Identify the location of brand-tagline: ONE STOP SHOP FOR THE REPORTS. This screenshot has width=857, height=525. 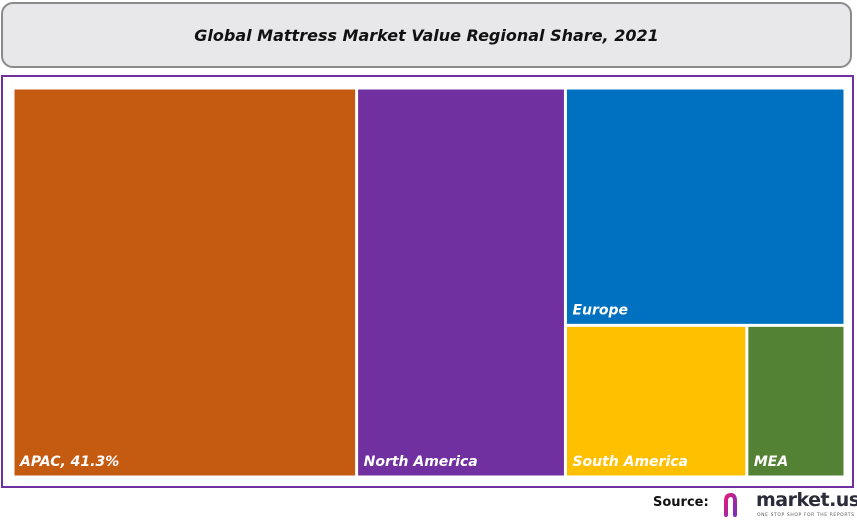
(806, 515).